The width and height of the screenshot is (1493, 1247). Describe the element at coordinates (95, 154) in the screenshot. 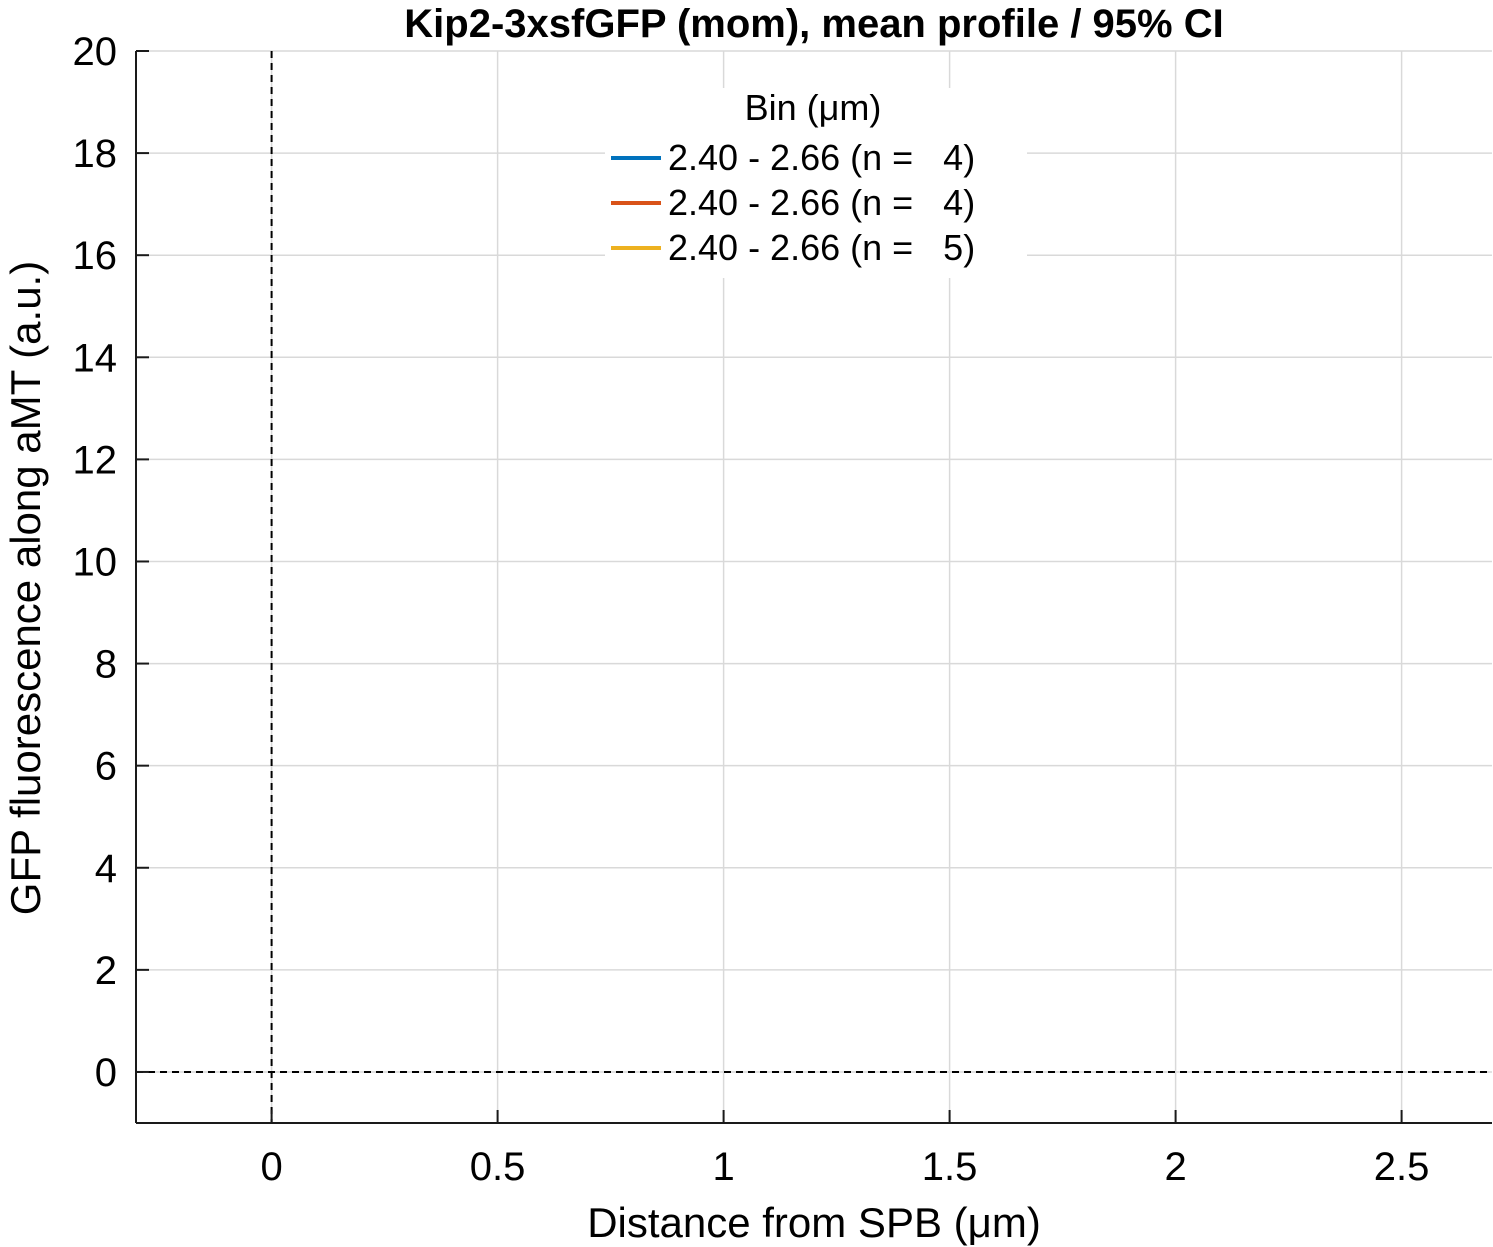

I see `y-tick-label: 18` at that location.